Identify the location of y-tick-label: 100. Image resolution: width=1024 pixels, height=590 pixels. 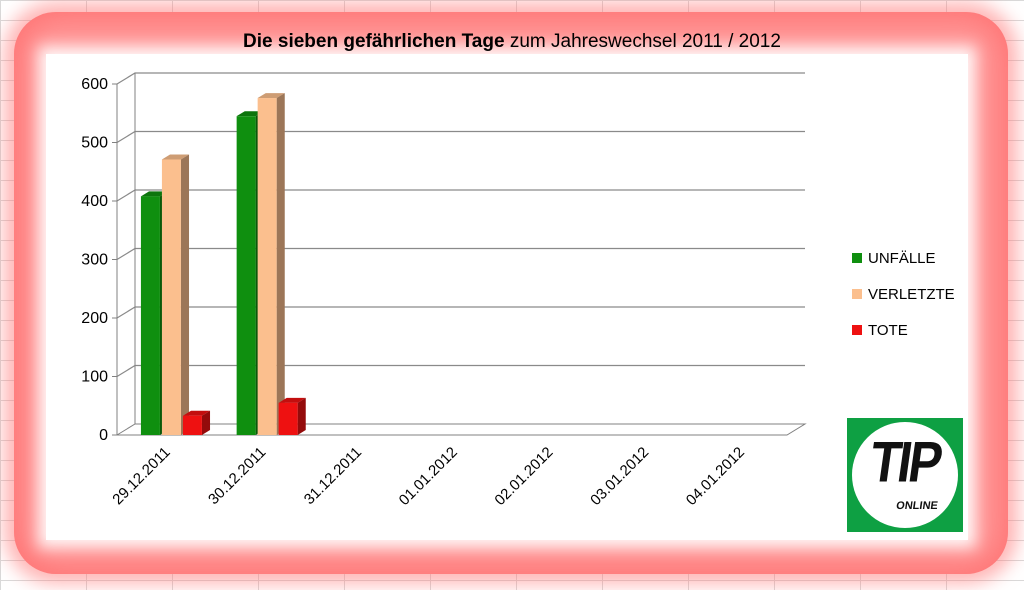
(94, 377).